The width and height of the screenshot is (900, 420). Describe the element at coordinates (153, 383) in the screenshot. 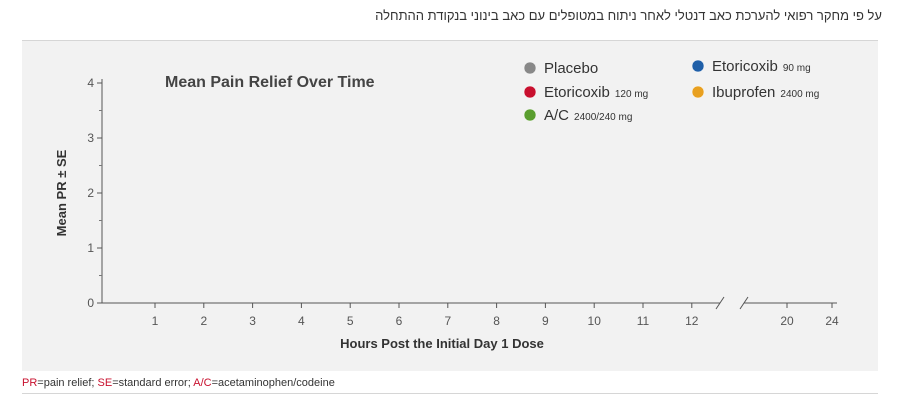

I see `footnote-text-se: =standard error;` at that location.